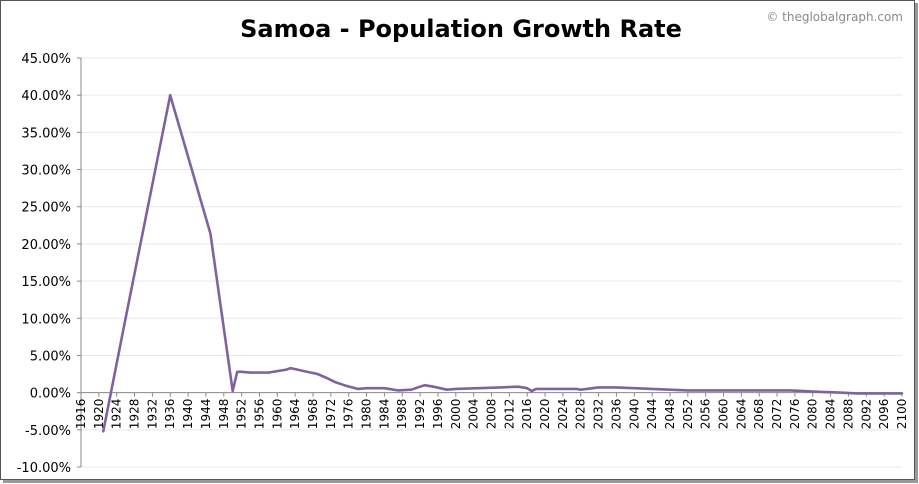  What do you see at coordinates (259, 414) in the screenshot?
I see `x-tick-label: 1956` at bounding box center [259, 414].